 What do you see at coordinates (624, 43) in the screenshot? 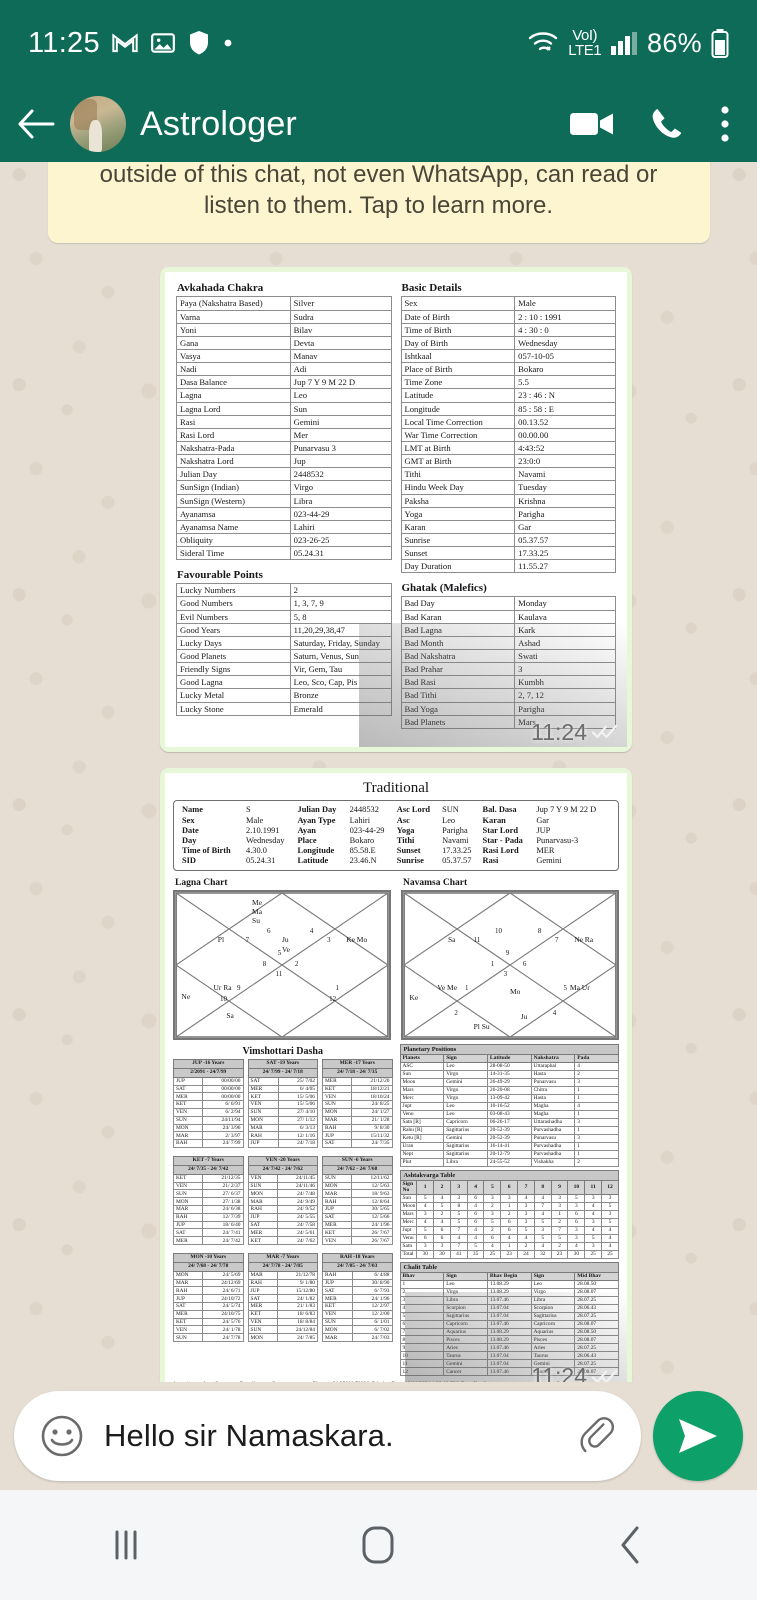
I see `signal-icon` at bounding box center [624, 43].